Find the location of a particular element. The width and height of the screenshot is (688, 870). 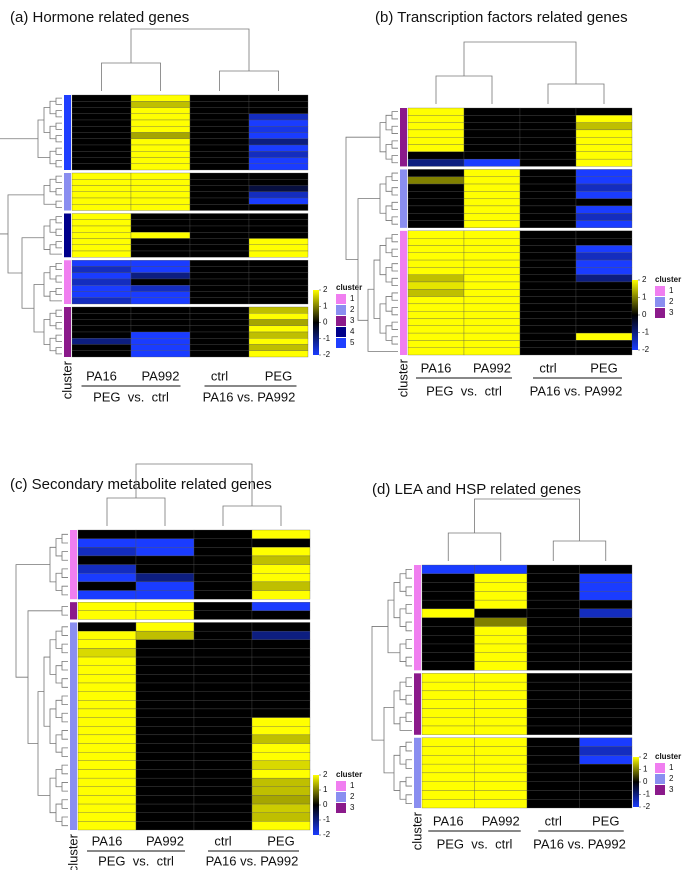

cluster-annotation is located at coordinates (417, 772).